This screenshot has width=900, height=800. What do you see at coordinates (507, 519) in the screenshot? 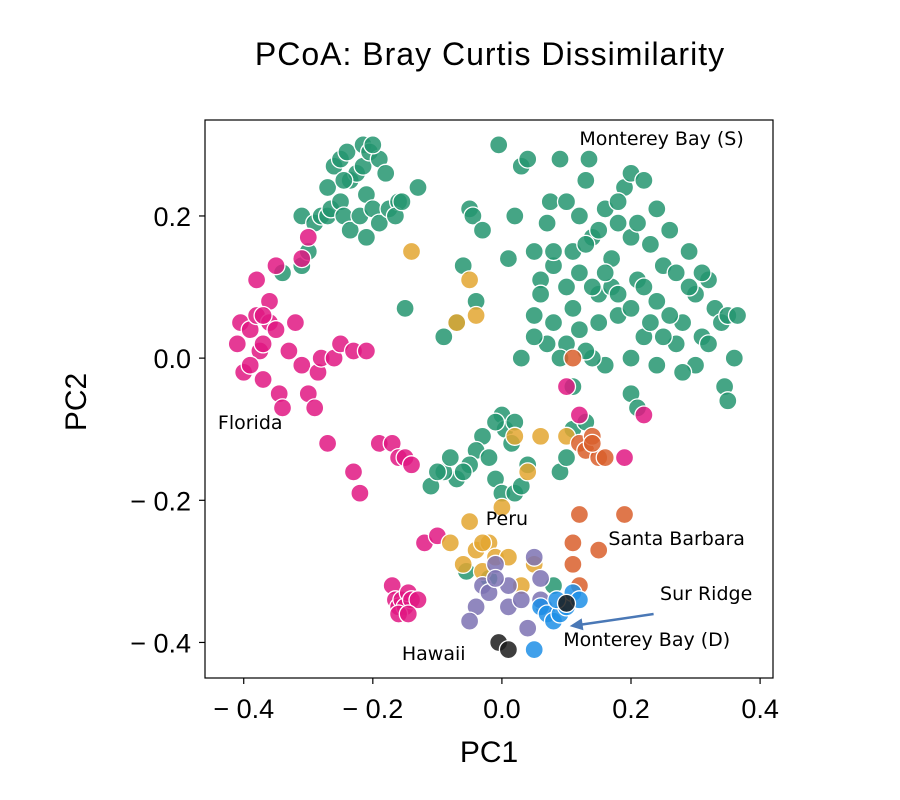
I see `annotation-peru: Peru` at bounding box center [507, 519].